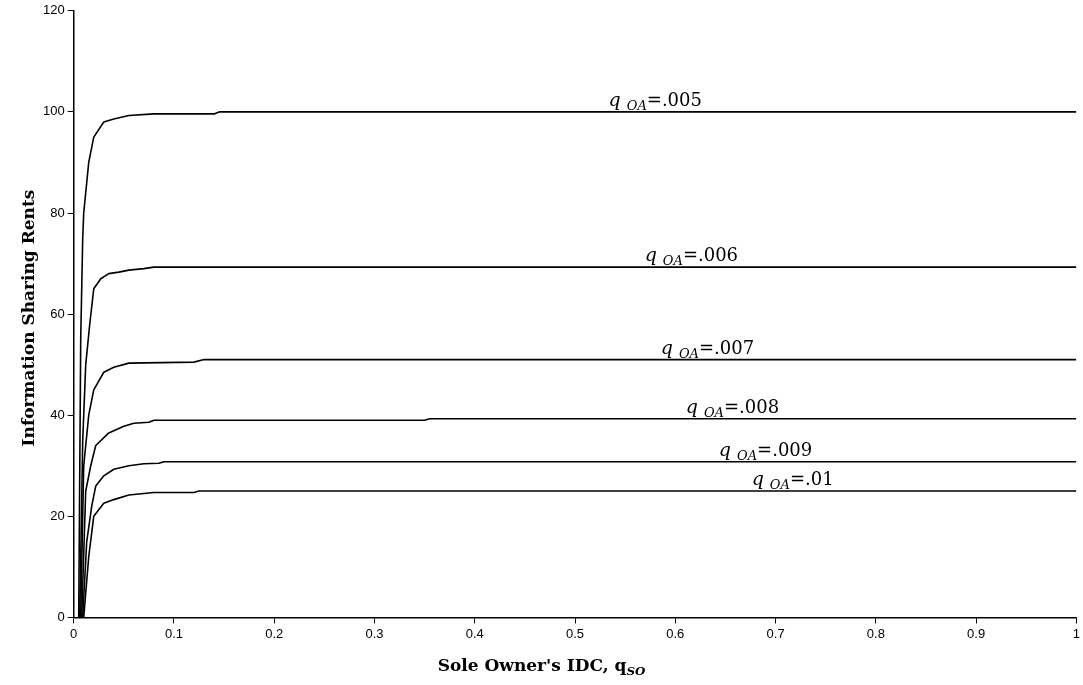 This screenshot has height=685, width=1083. I want to click on x-tick-label: 1, so click(1076, 633).